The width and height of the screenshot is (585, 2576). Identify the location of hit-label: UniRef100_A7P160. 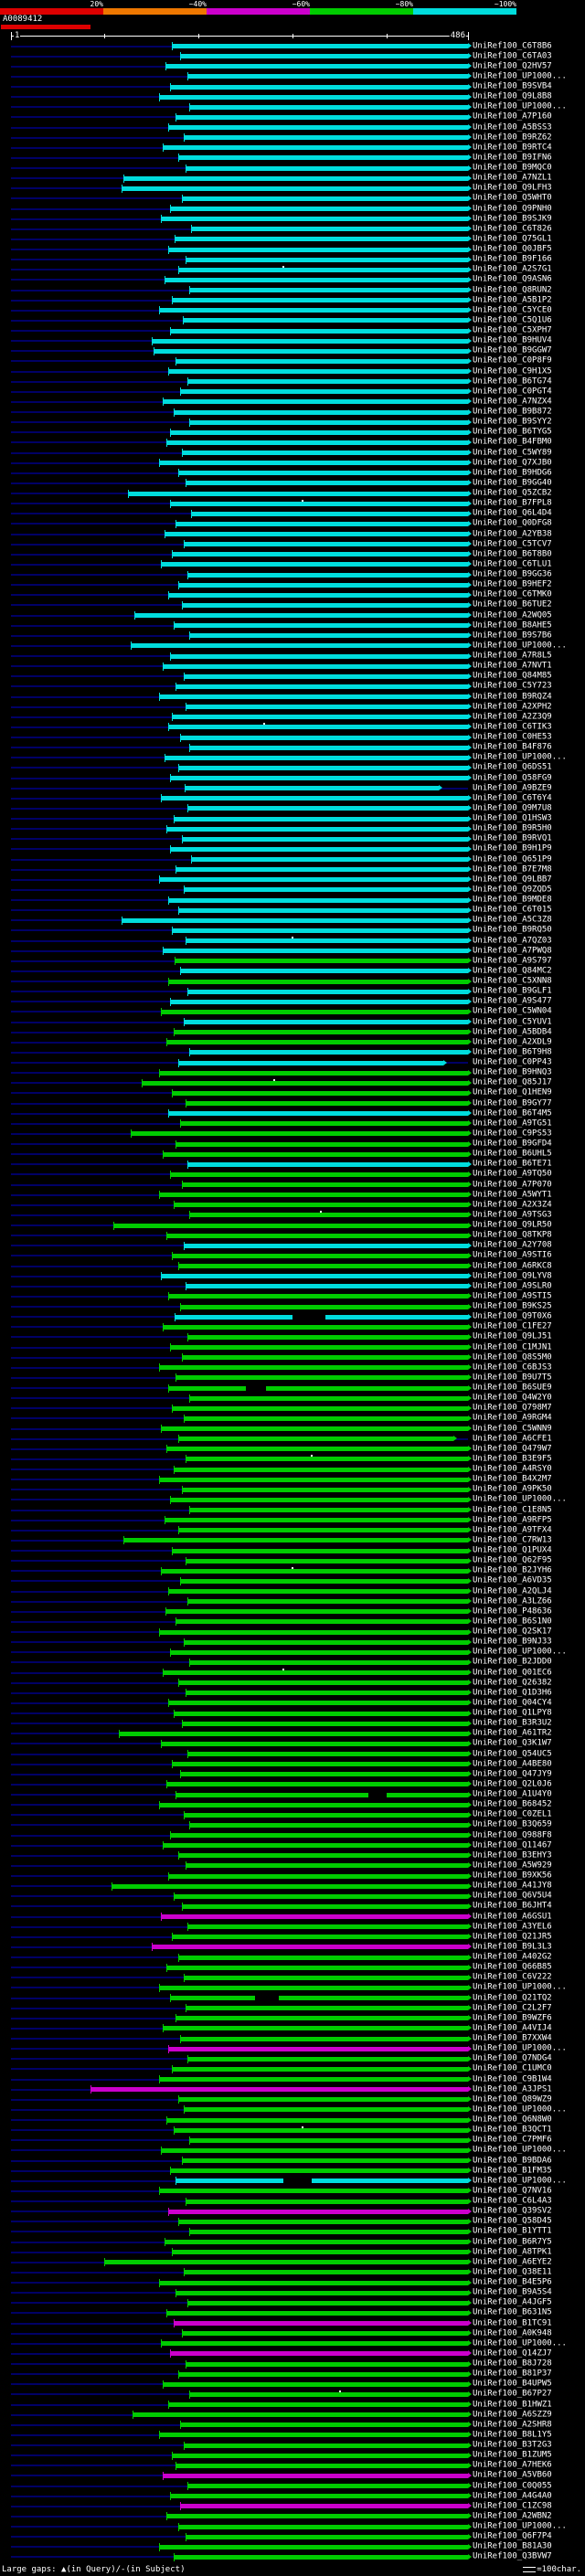
(512, 116).